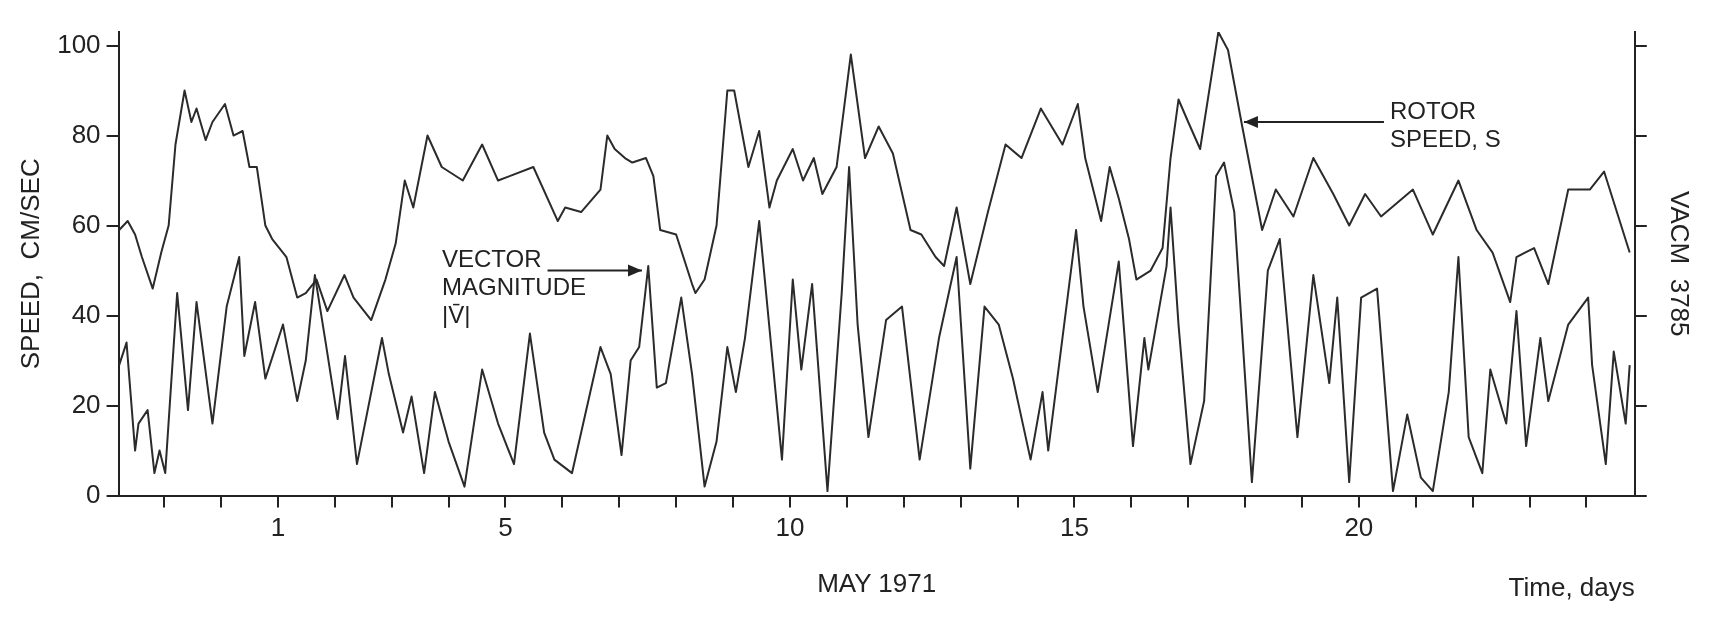 This screenshot has width=1720, height=621. What do you see at coordinates (93, 493) in the screenshot?
I see `y-tick-label: 0` at bounding box center [93, 493].